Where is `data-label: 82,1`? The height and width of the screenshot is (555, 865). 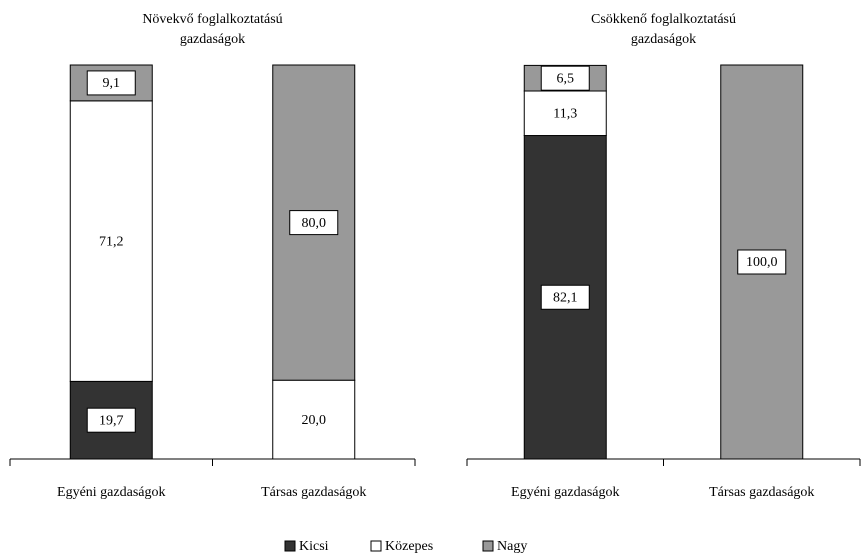
data-label: 82,1 is located at coordinates (565, 297).